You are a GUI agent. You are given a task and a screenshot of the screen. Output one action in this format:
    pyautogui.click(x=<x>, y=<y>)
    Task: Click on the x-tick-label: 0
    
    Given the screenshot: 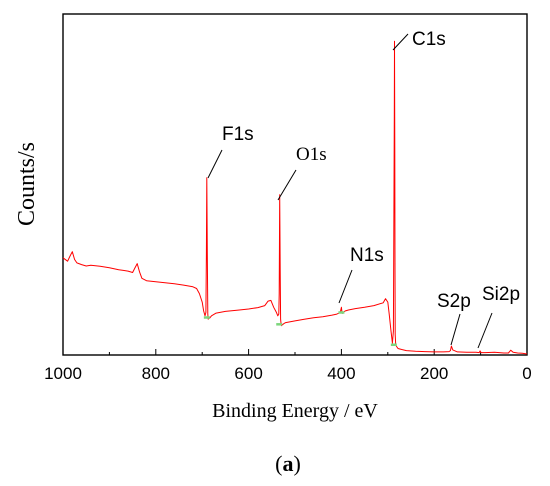 What is the action you would take?
    pyautogui.click(x=526, y=373)
    